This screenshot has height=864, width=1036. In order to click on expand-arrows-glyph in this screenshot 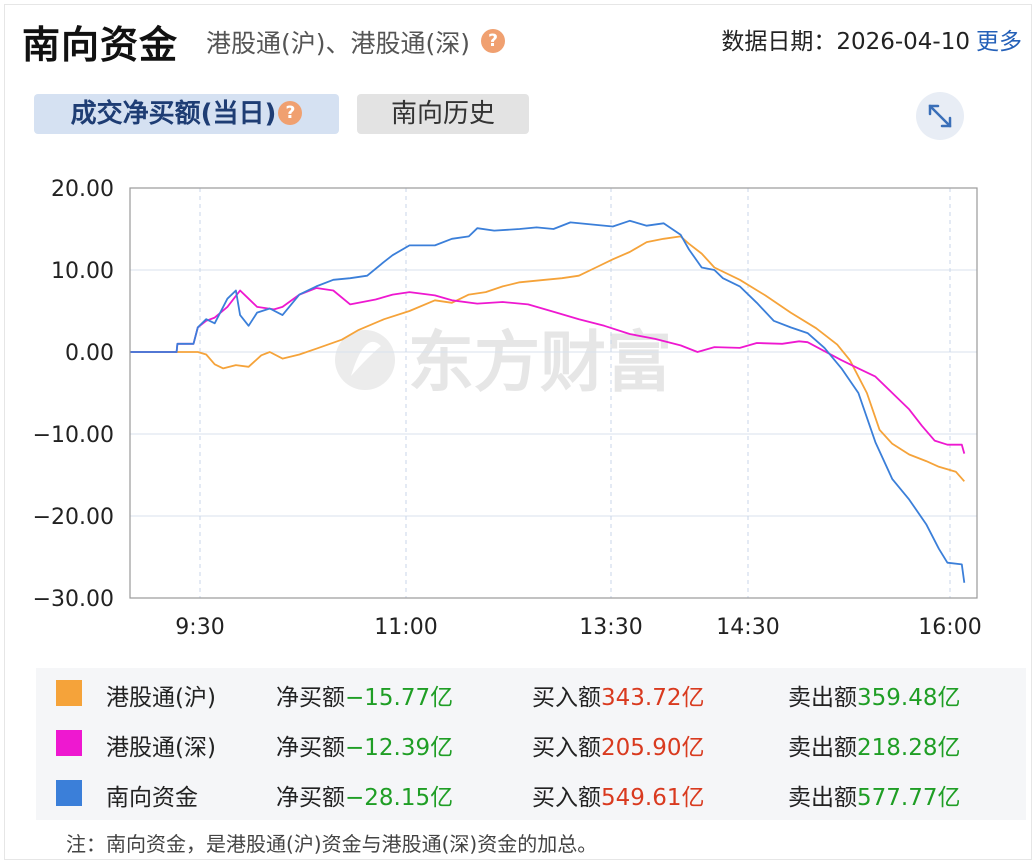, I will do `click(940, 116)`.